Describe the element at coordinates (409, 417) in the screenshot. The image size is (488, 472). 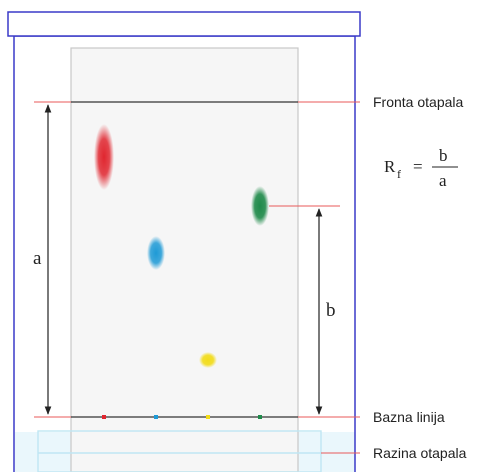
I see `baseline-label: Bazna linija` at that location.